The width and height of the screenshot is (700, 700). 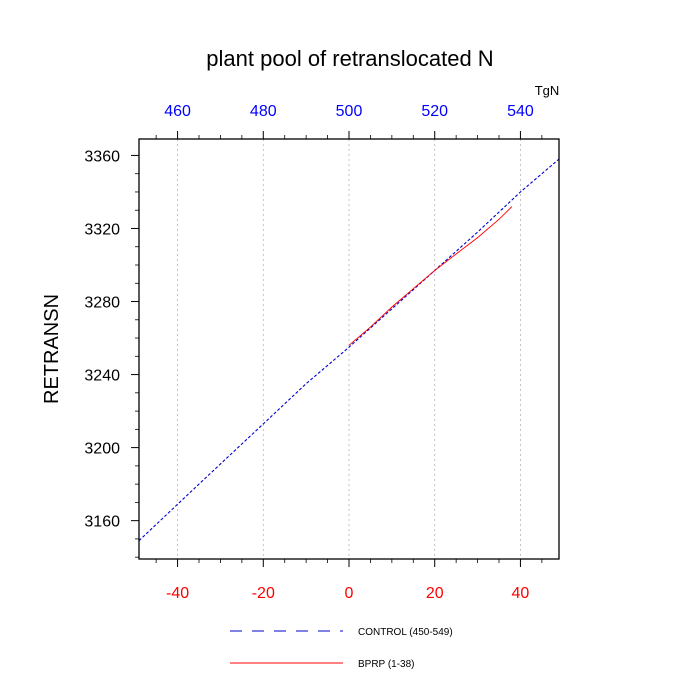 I want to click on x-tick-label-bottom-4: 40, so click(x=521, y=593).